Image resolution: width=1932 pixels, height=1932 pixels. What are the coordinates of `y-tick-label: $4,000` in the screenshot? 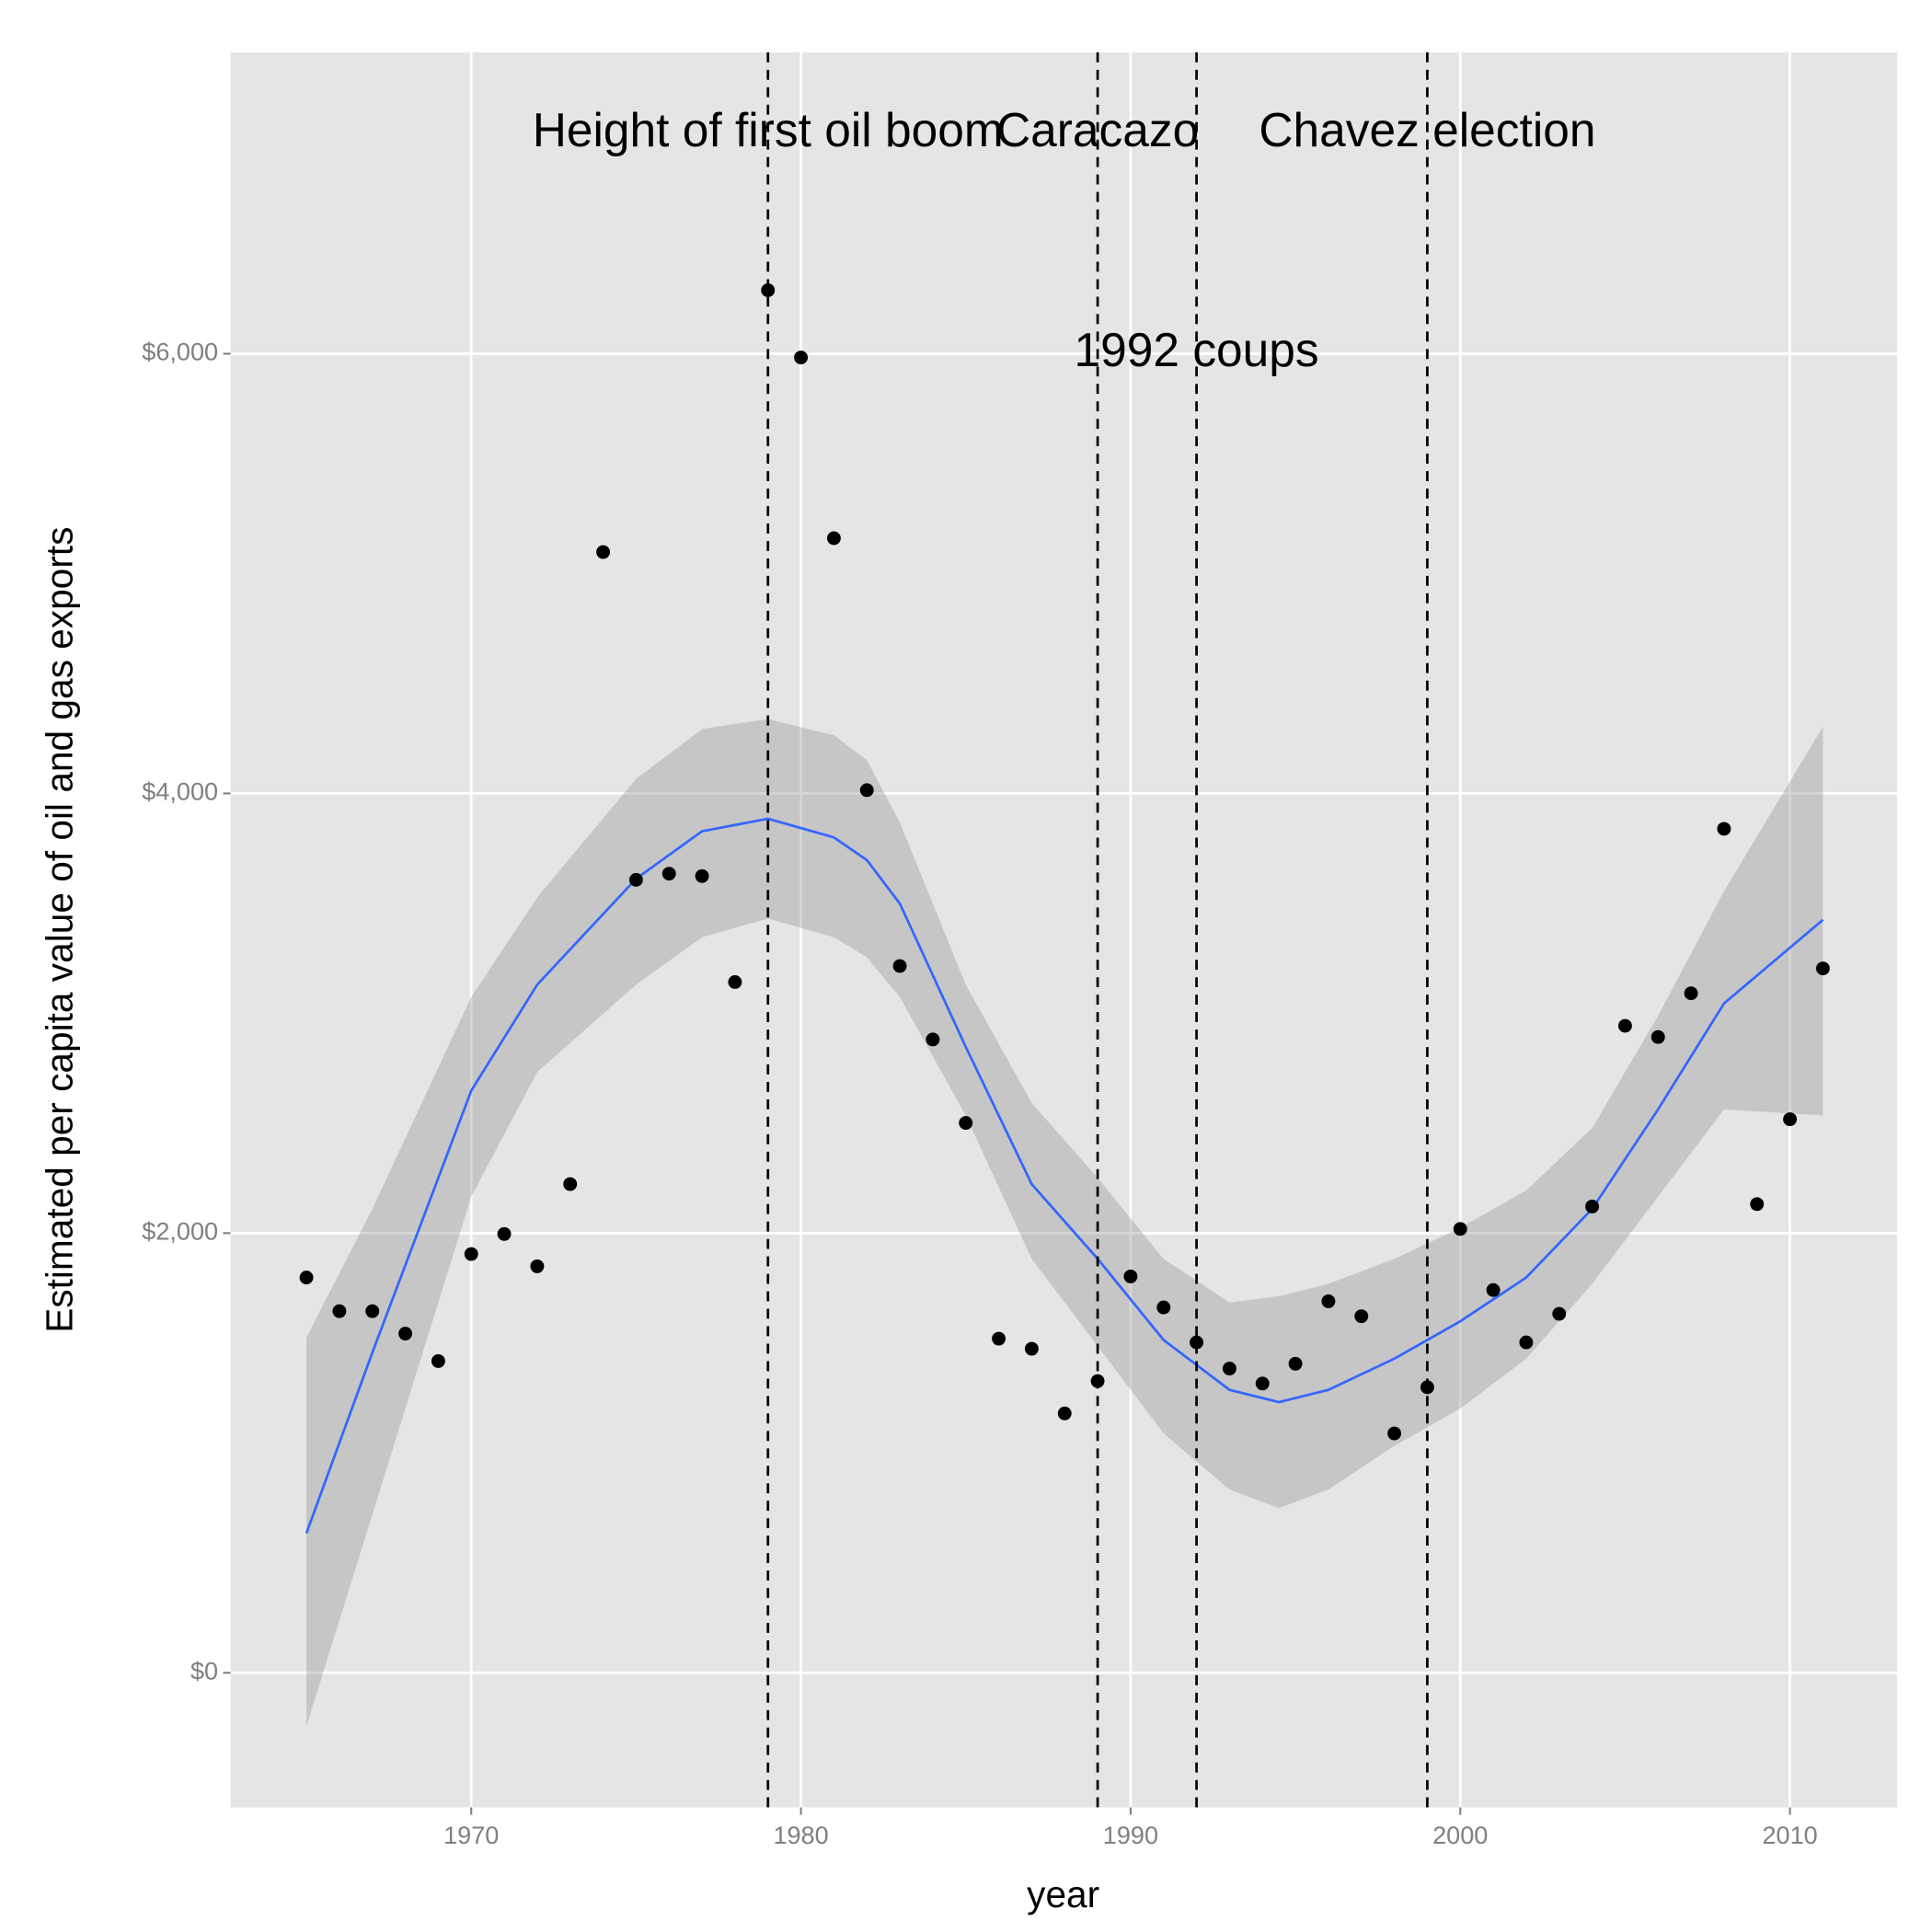 It's located at (180, 791).